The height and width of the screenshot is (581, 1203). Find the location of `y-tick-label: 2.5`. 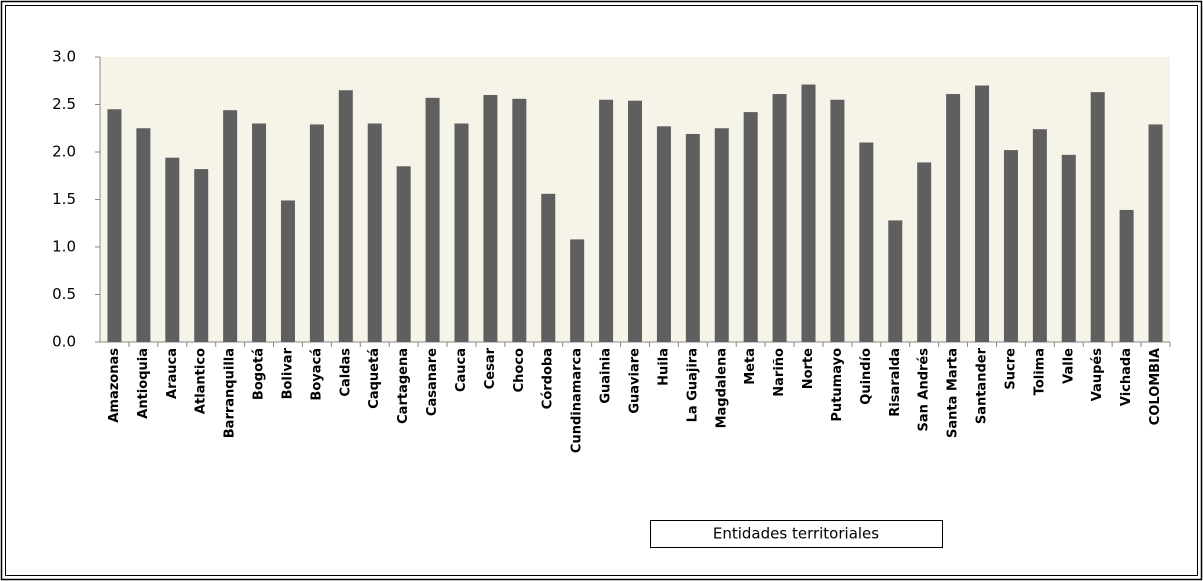

y-tick-label: 2.5 is located at coordinates (64, 104).